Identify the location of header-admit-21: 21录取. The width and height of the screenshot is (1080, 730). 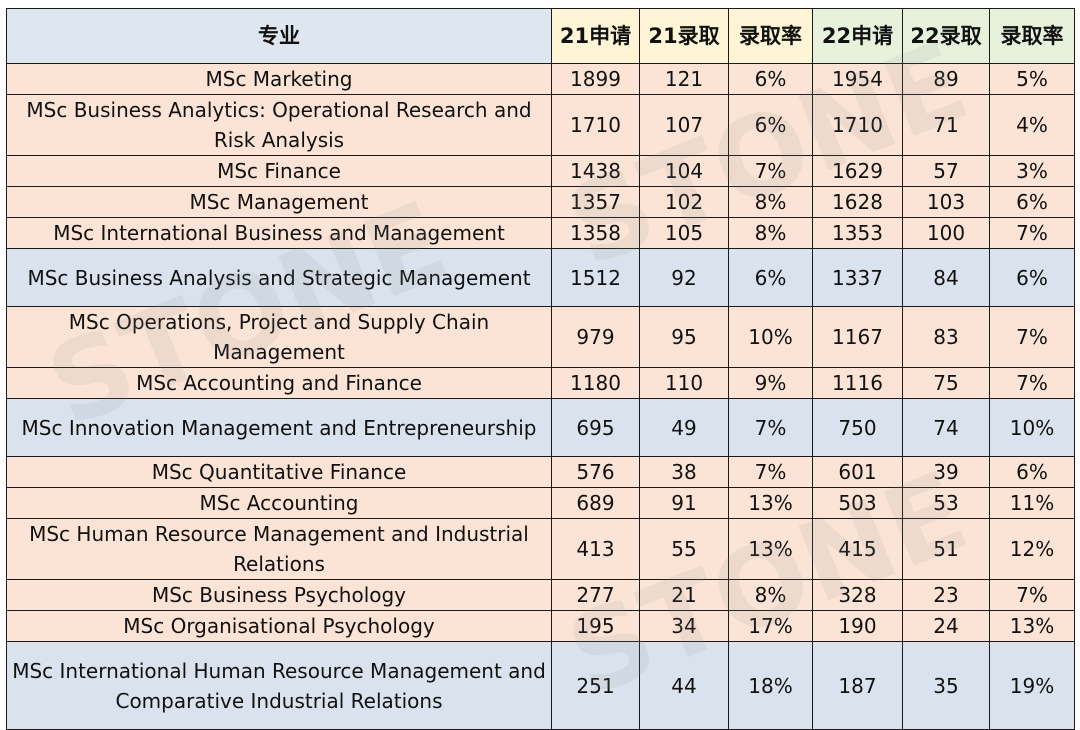
(684, 36).